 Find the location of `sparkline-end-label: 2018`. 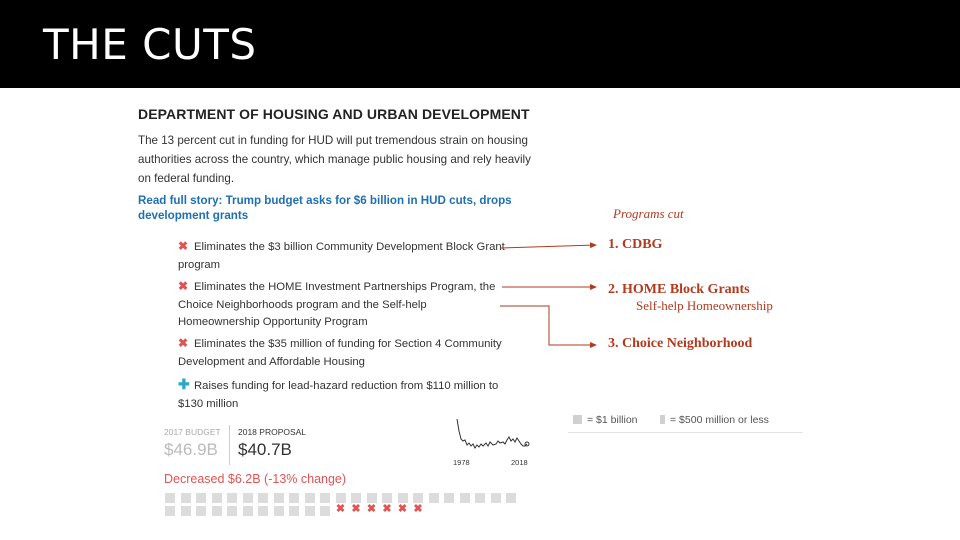

sparkline-end-label: 2018 is located at coordinates (519, 462).